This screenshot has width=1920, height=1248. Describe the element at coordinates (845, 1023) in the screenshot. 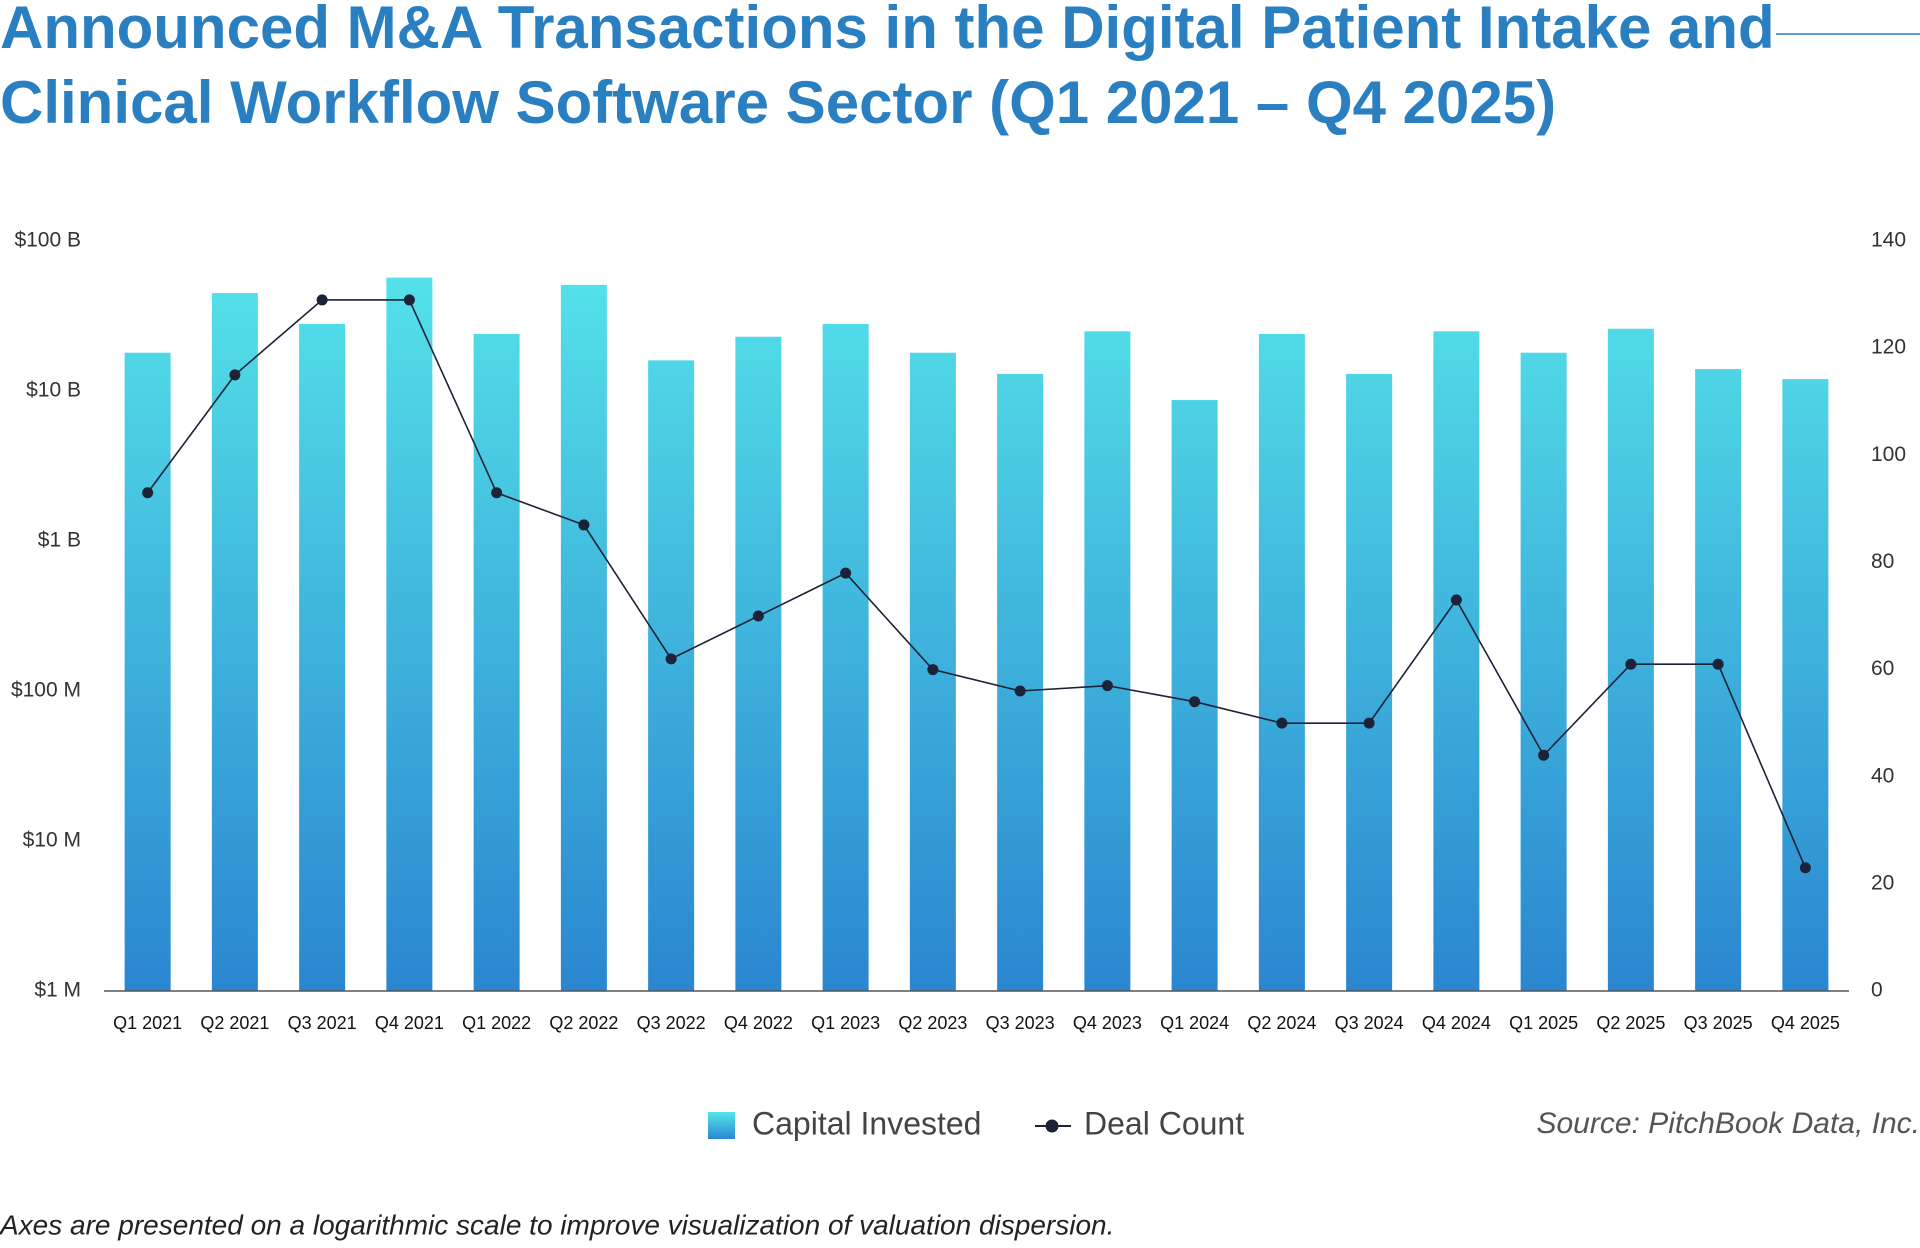

I see `x-tick-label: Q1 2023` at that location.